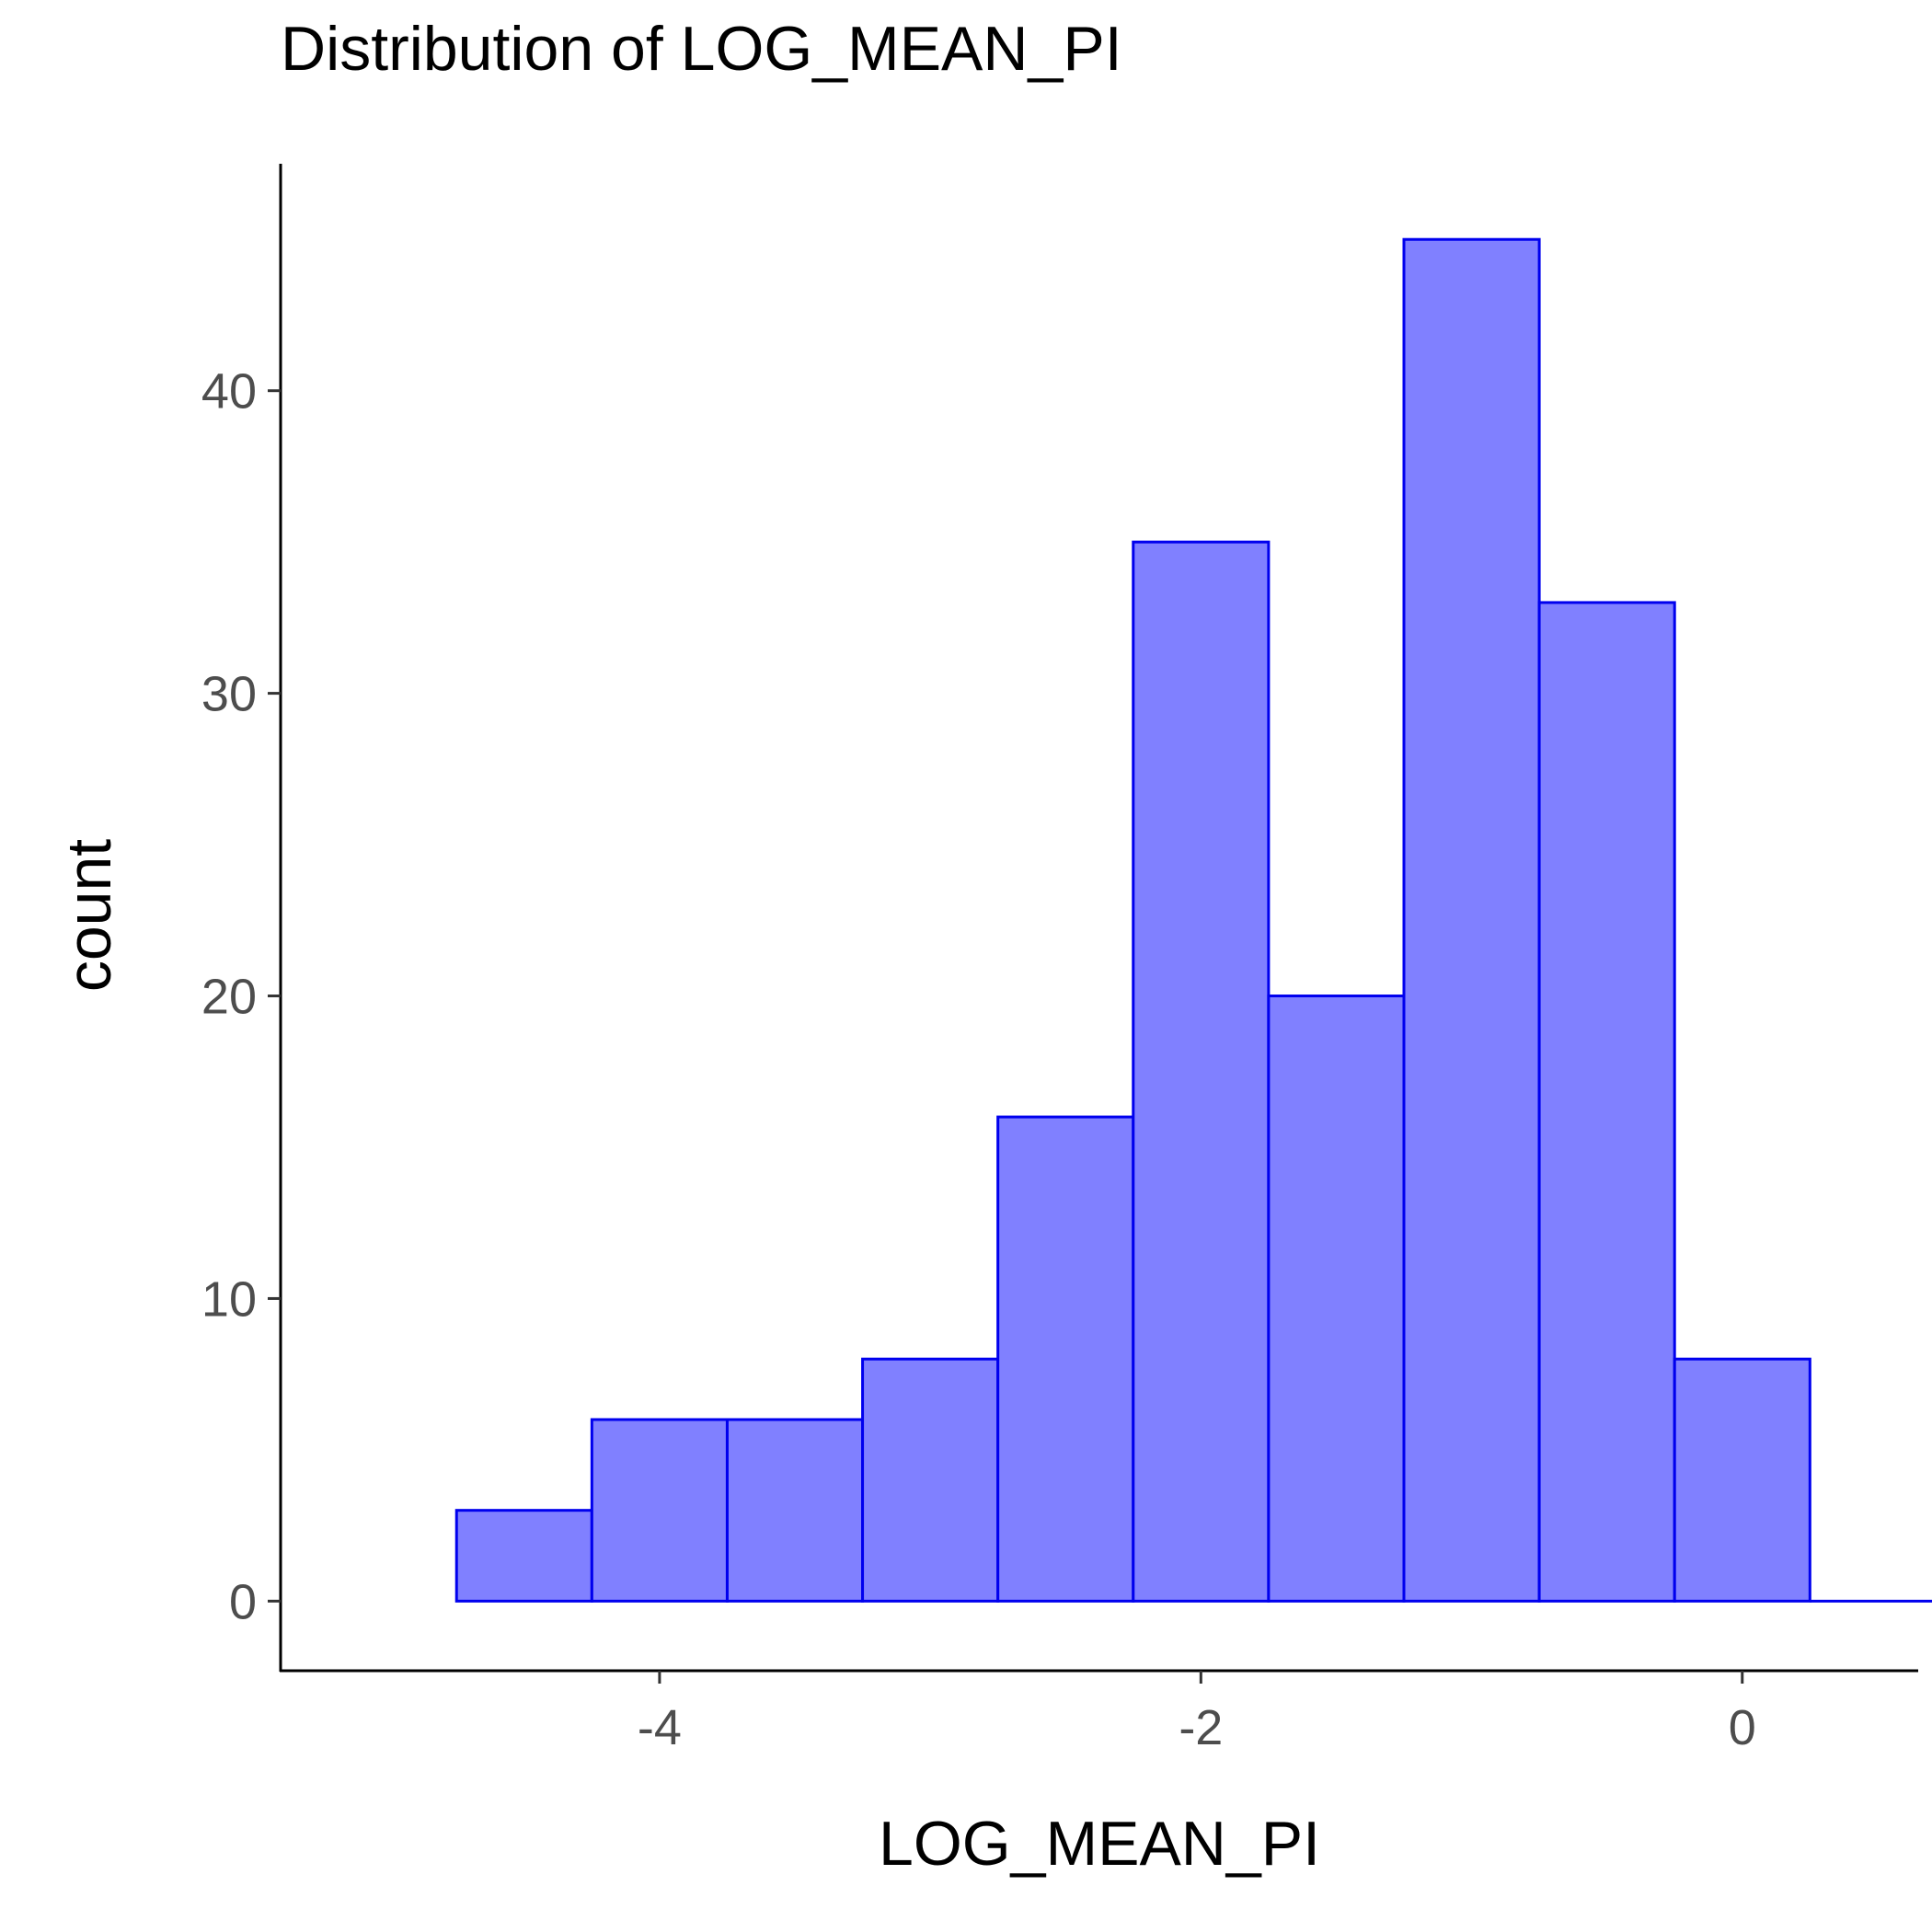 The width and height of the screenshot is (1932, 1932). What do you see at coordinates (229, 997) in the screenshot?
I see `y-tick-label: 20` at bounding box center [229, 997].